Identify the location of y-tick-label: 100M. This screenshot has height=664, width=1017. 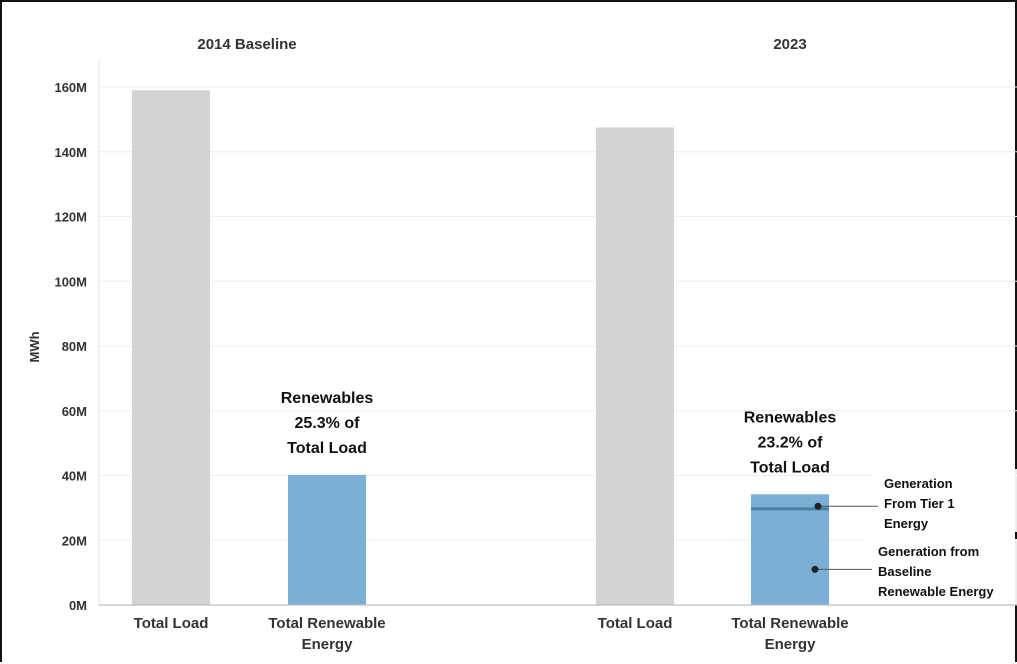
(70, 281).